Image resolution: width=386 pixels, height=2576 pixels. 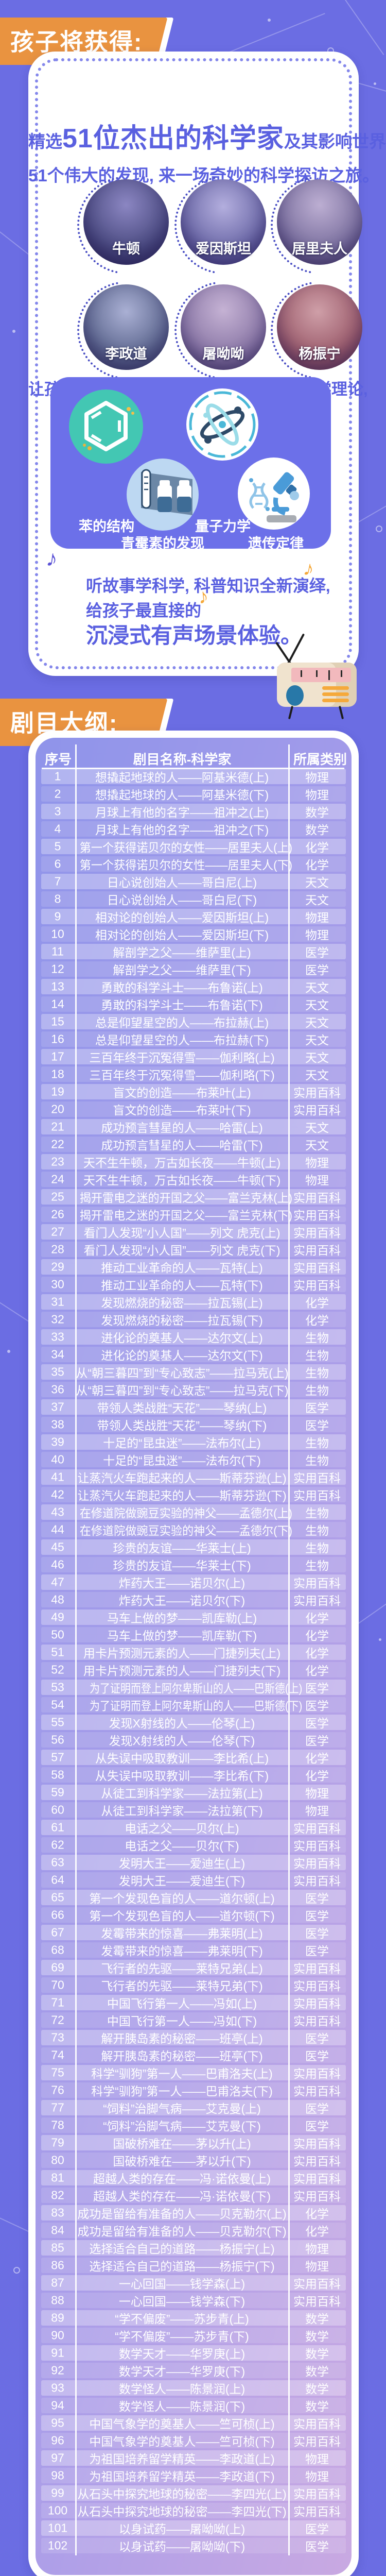 I want to click on row-title: 一心回国——钱学森(上), so click(x=182, y=2284).